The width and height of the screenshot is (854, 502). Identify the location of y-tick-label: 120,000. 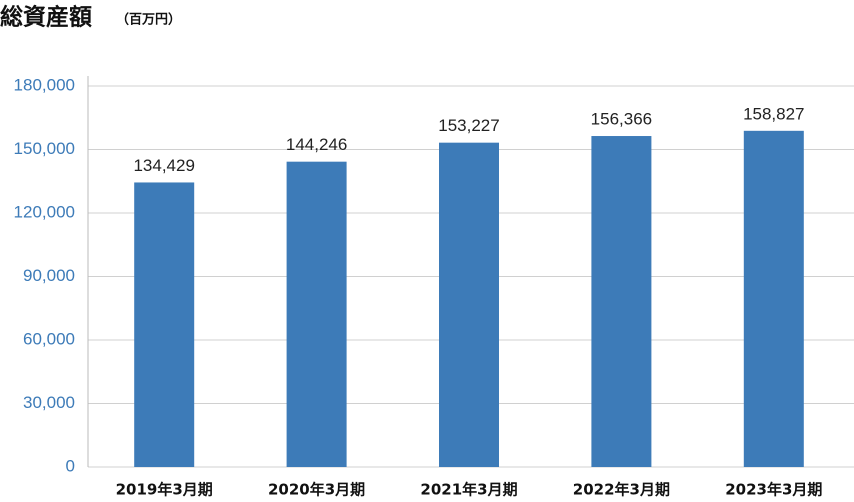
(44, 211).